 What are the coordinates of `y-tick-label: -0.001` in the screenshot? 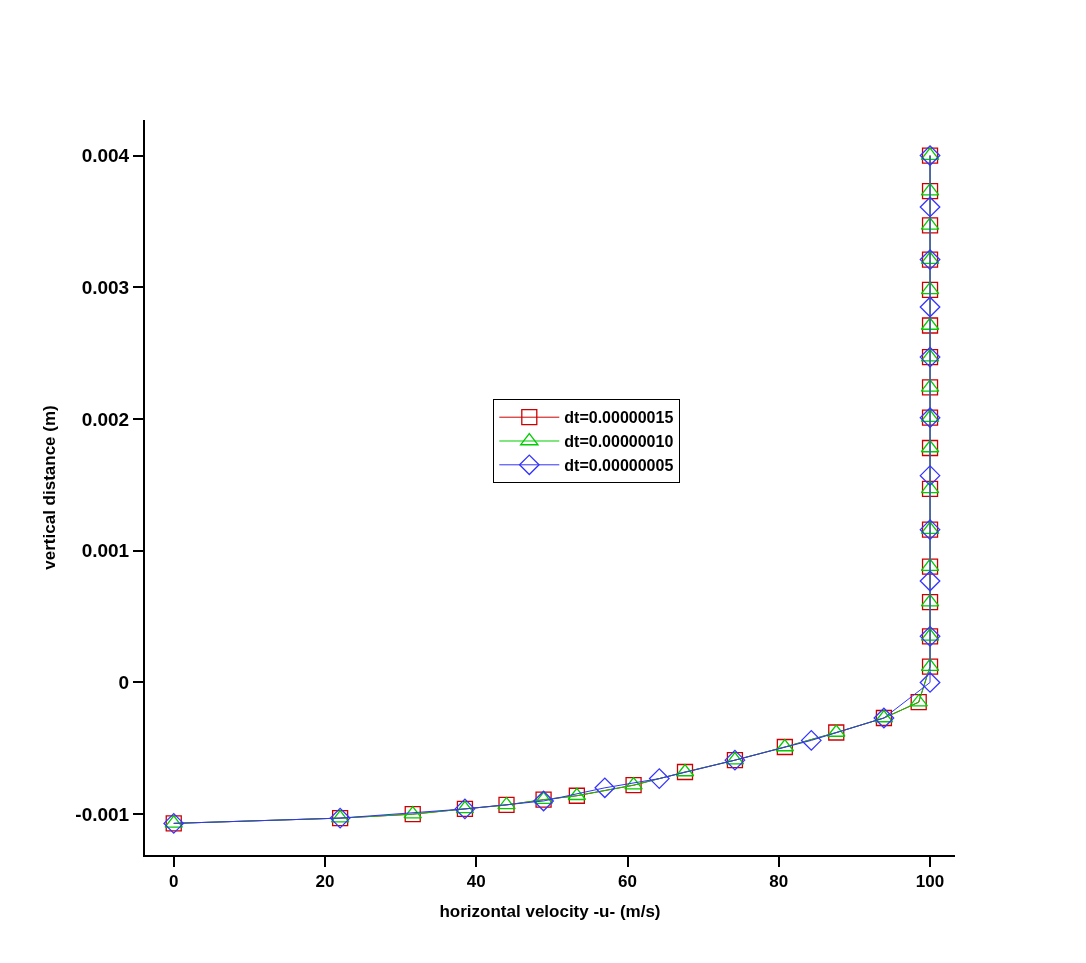 It's located at (102, 814).